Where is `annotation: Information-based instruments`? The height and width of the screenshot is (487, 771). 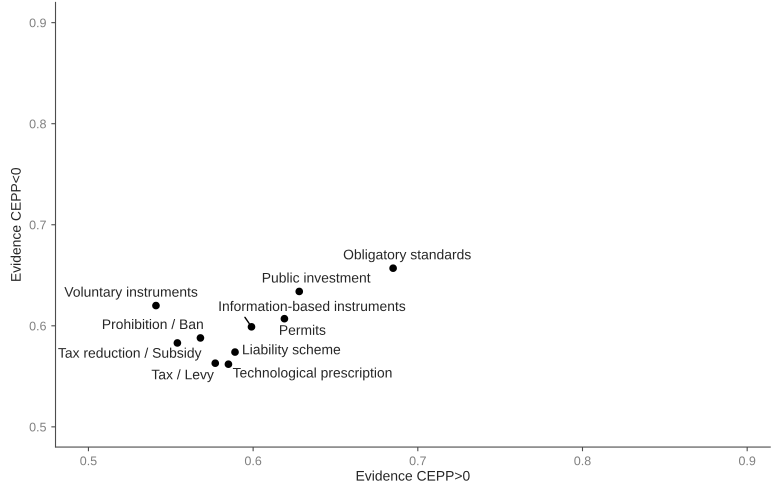 annotation: Information-based instruments is located at coordinates (312, 306).